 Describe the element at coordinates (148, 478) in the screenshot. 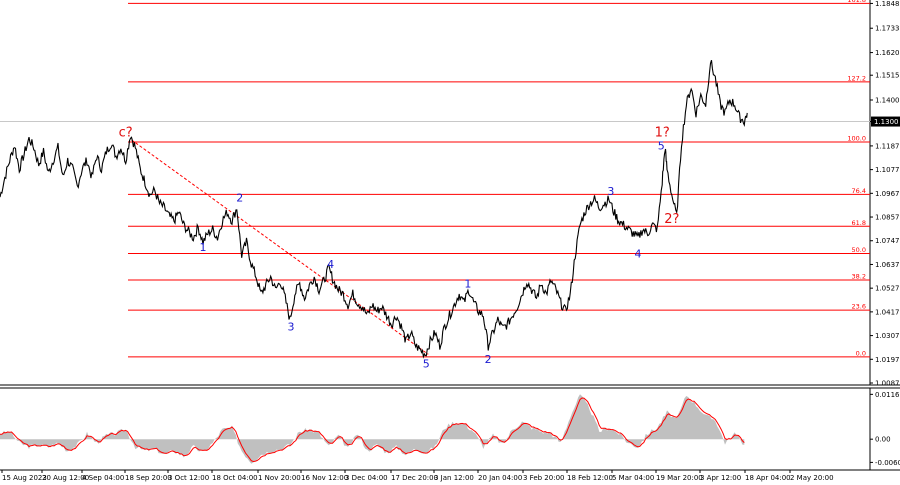

I see `time-tick-label: 18 Sep 20:00` at that location.